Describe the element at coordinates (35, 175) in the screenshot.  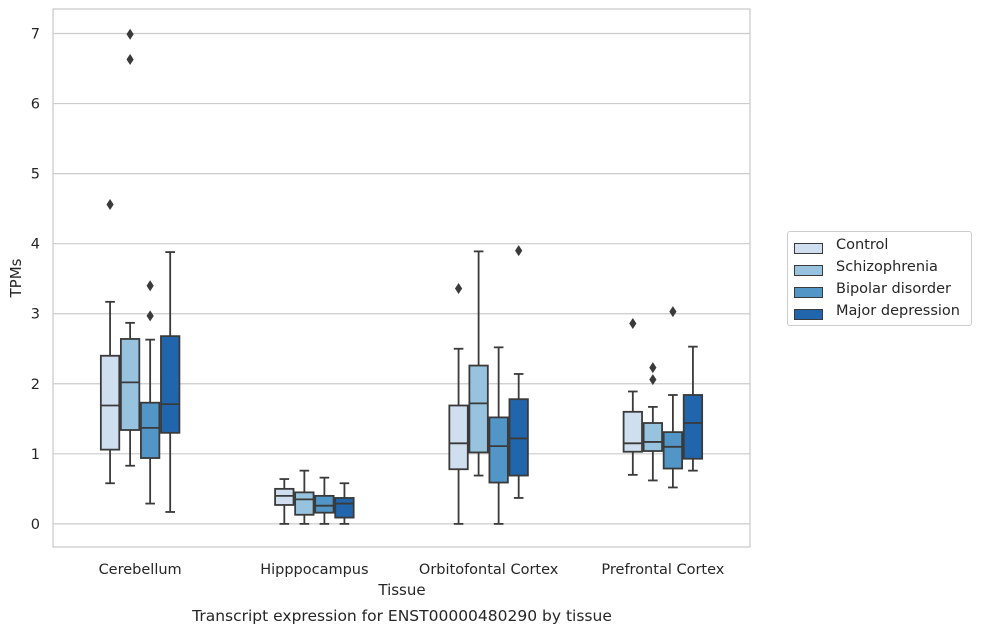
I see `y-tick-label-5: 5` at that location.